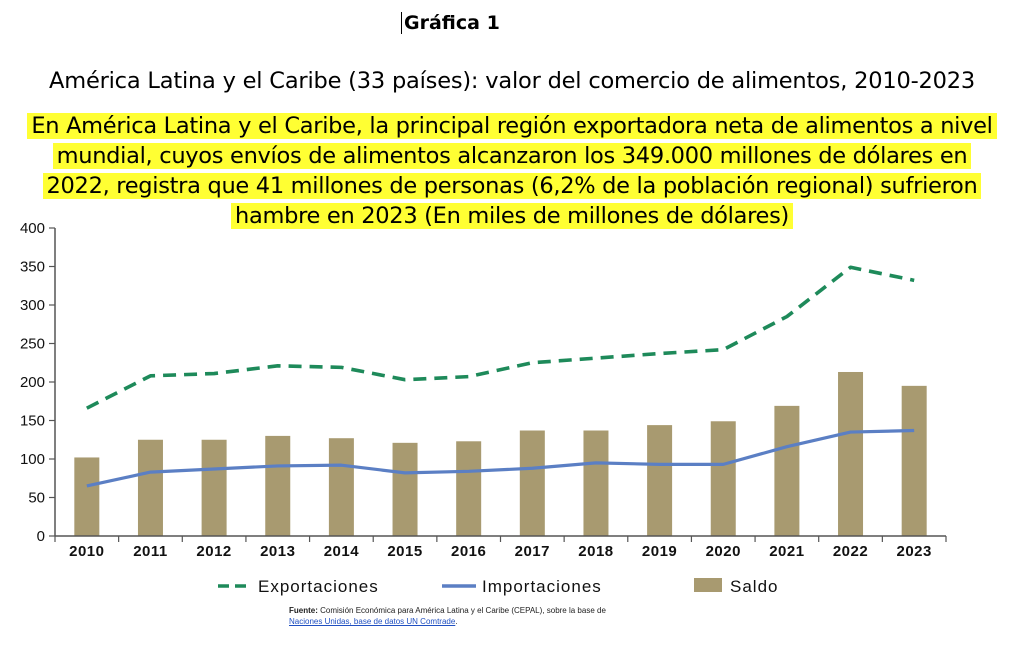 This screenshot has width=1024, height=650. I want to click on figure-label: Gráfica 1, so click(450, 23).